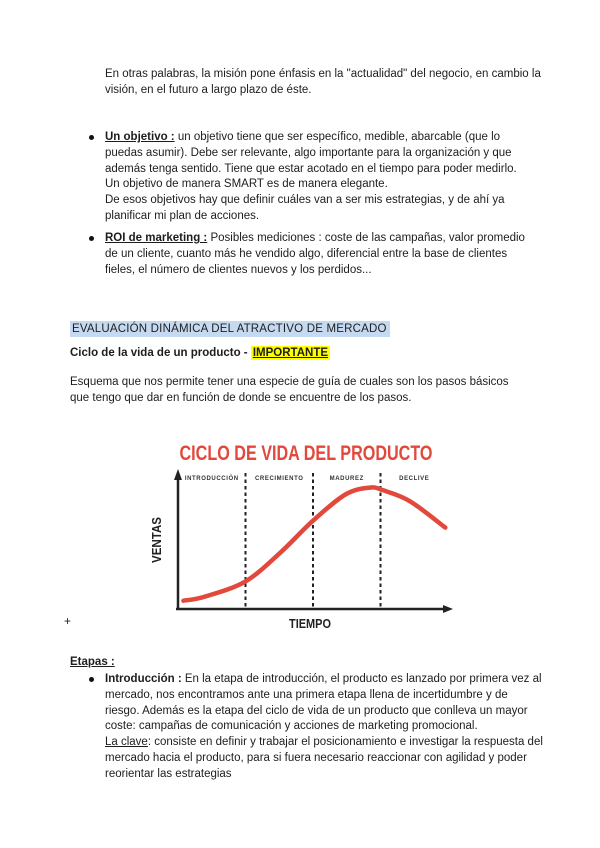 The image size is (600, 848). What do you see at coordinates (310, 624) in the screenshot?
I see `x-axis-label: TIEMPO` at bounding box center [310, 624].